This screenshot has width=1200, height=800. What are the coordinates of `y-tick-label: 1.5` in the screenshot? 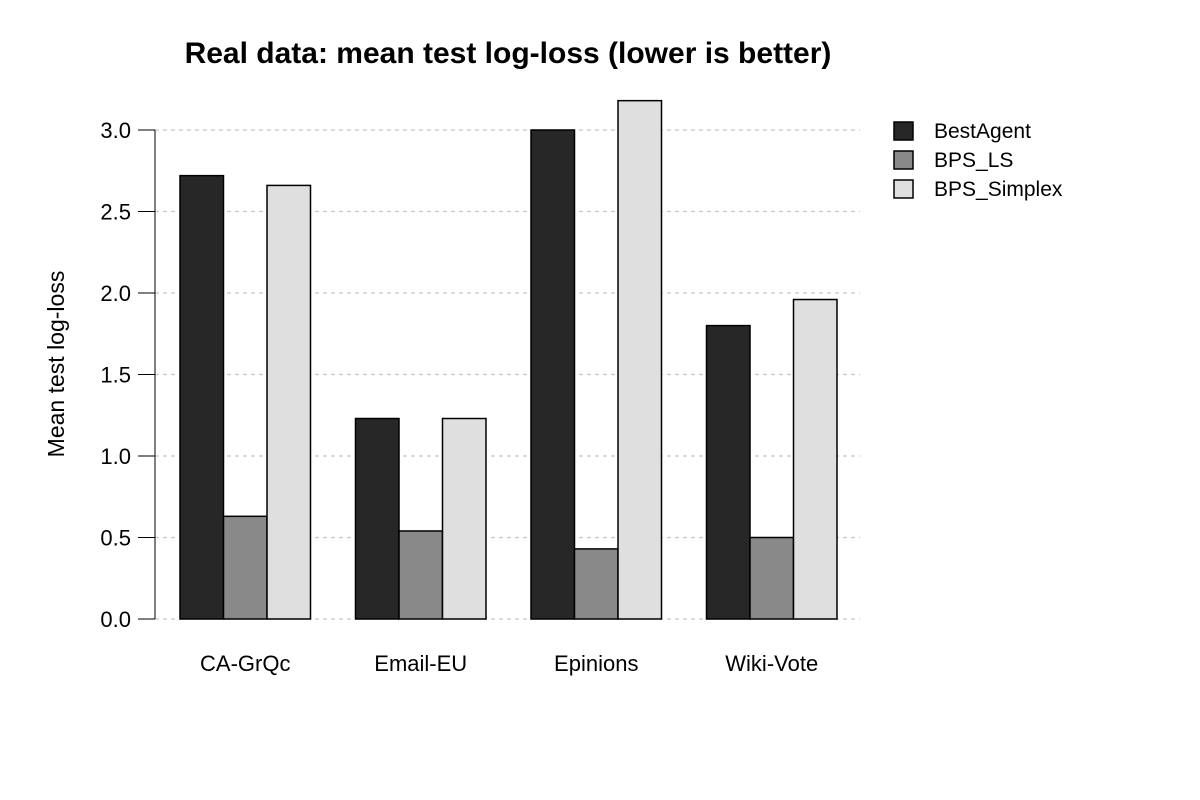 It's located at (115, 375).